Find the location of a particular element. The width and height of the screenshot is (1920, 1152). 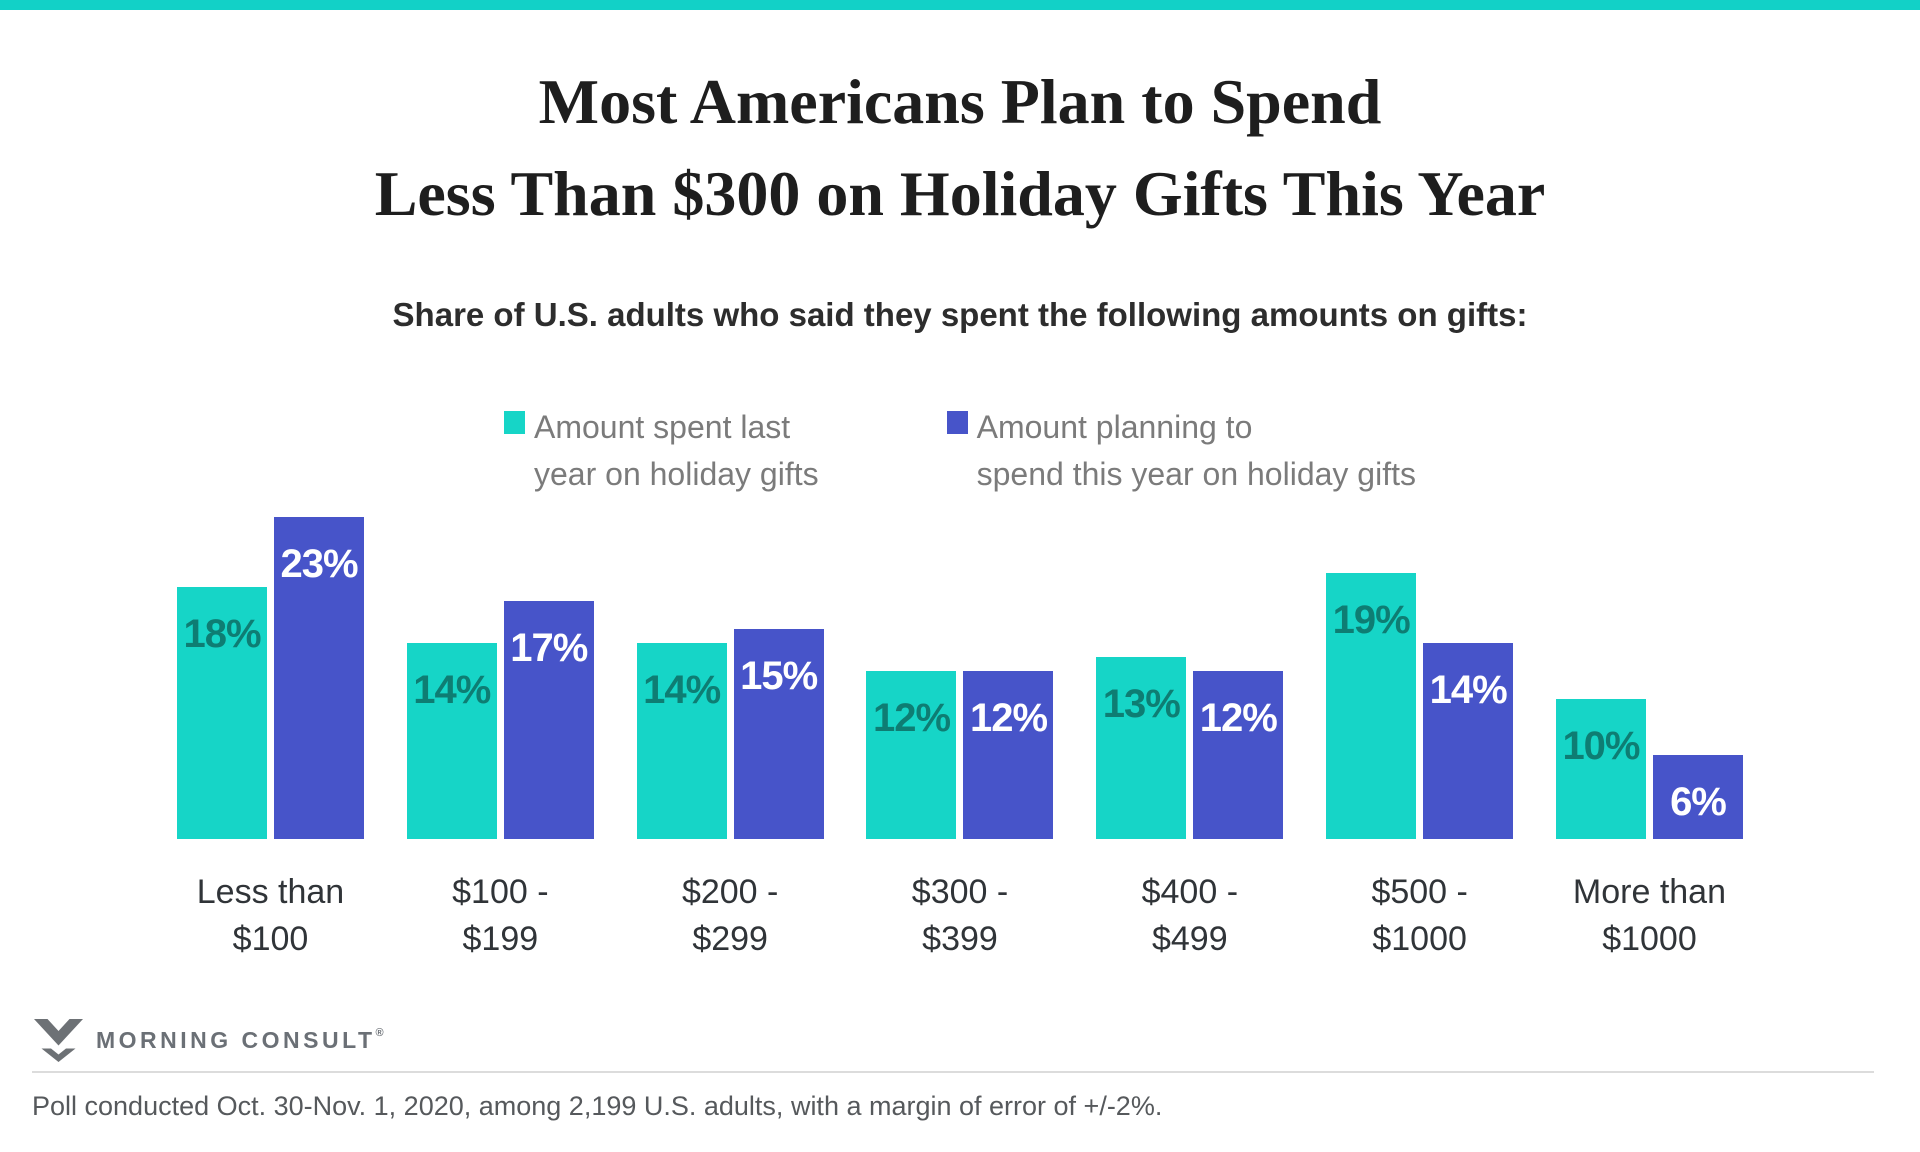

bar-group: 14% 15% is located at coordinates (730, 734).